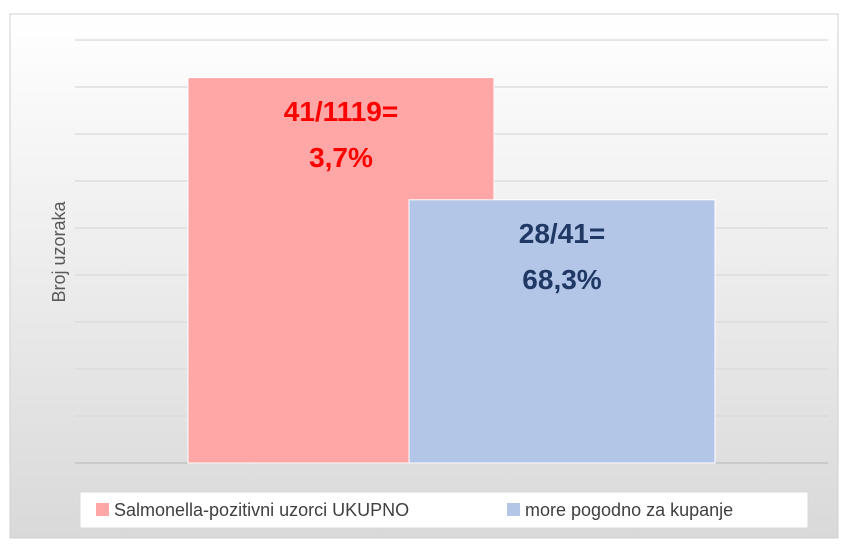 The height and width of the screenshot is (546, 842). I want to click on data-label: 41/1119=, so click(341, 111).